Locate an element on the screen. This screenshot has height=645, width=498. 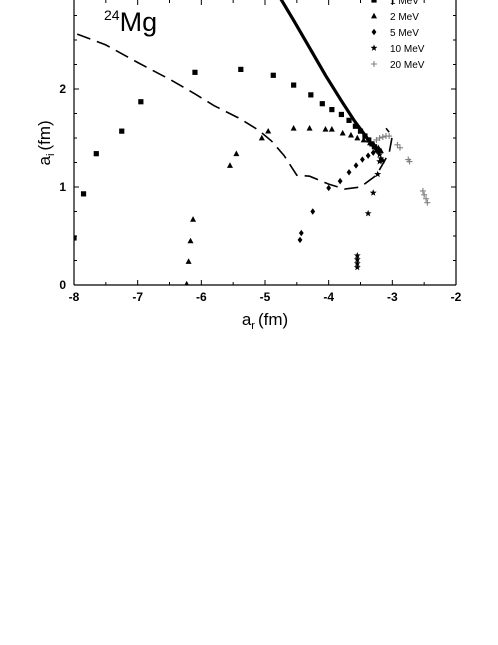
nucleus-label: 24Mg is located at coordinates (130, 22).